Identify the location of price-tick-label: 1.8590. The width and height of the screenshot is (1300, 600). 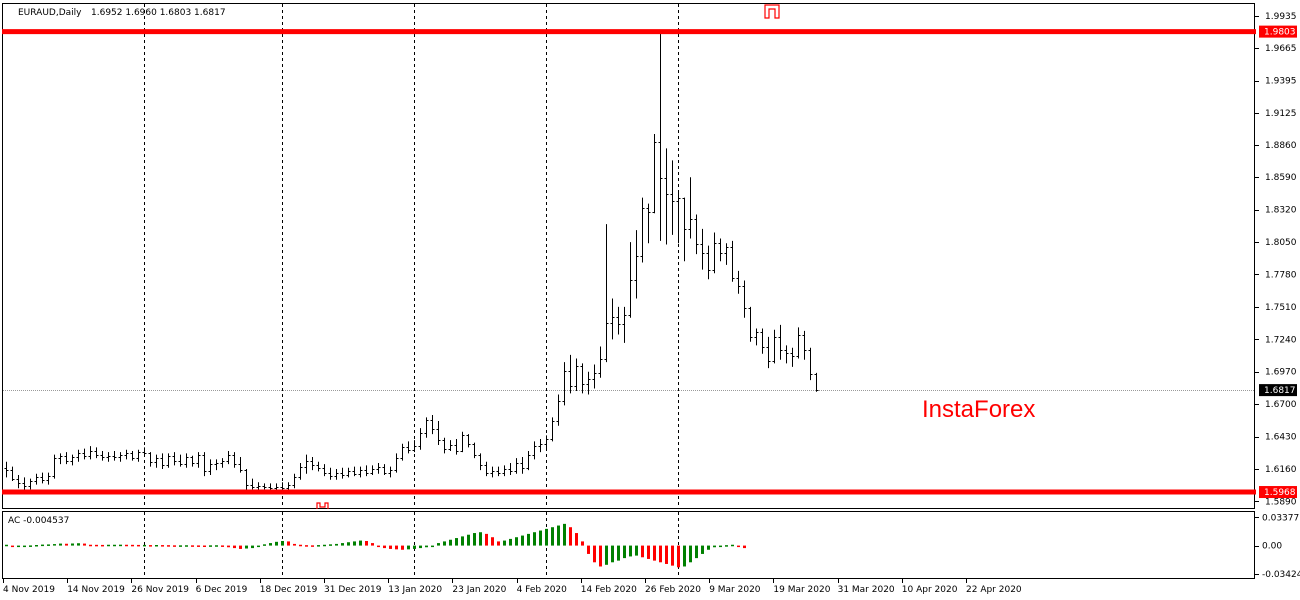
(1281, 178).